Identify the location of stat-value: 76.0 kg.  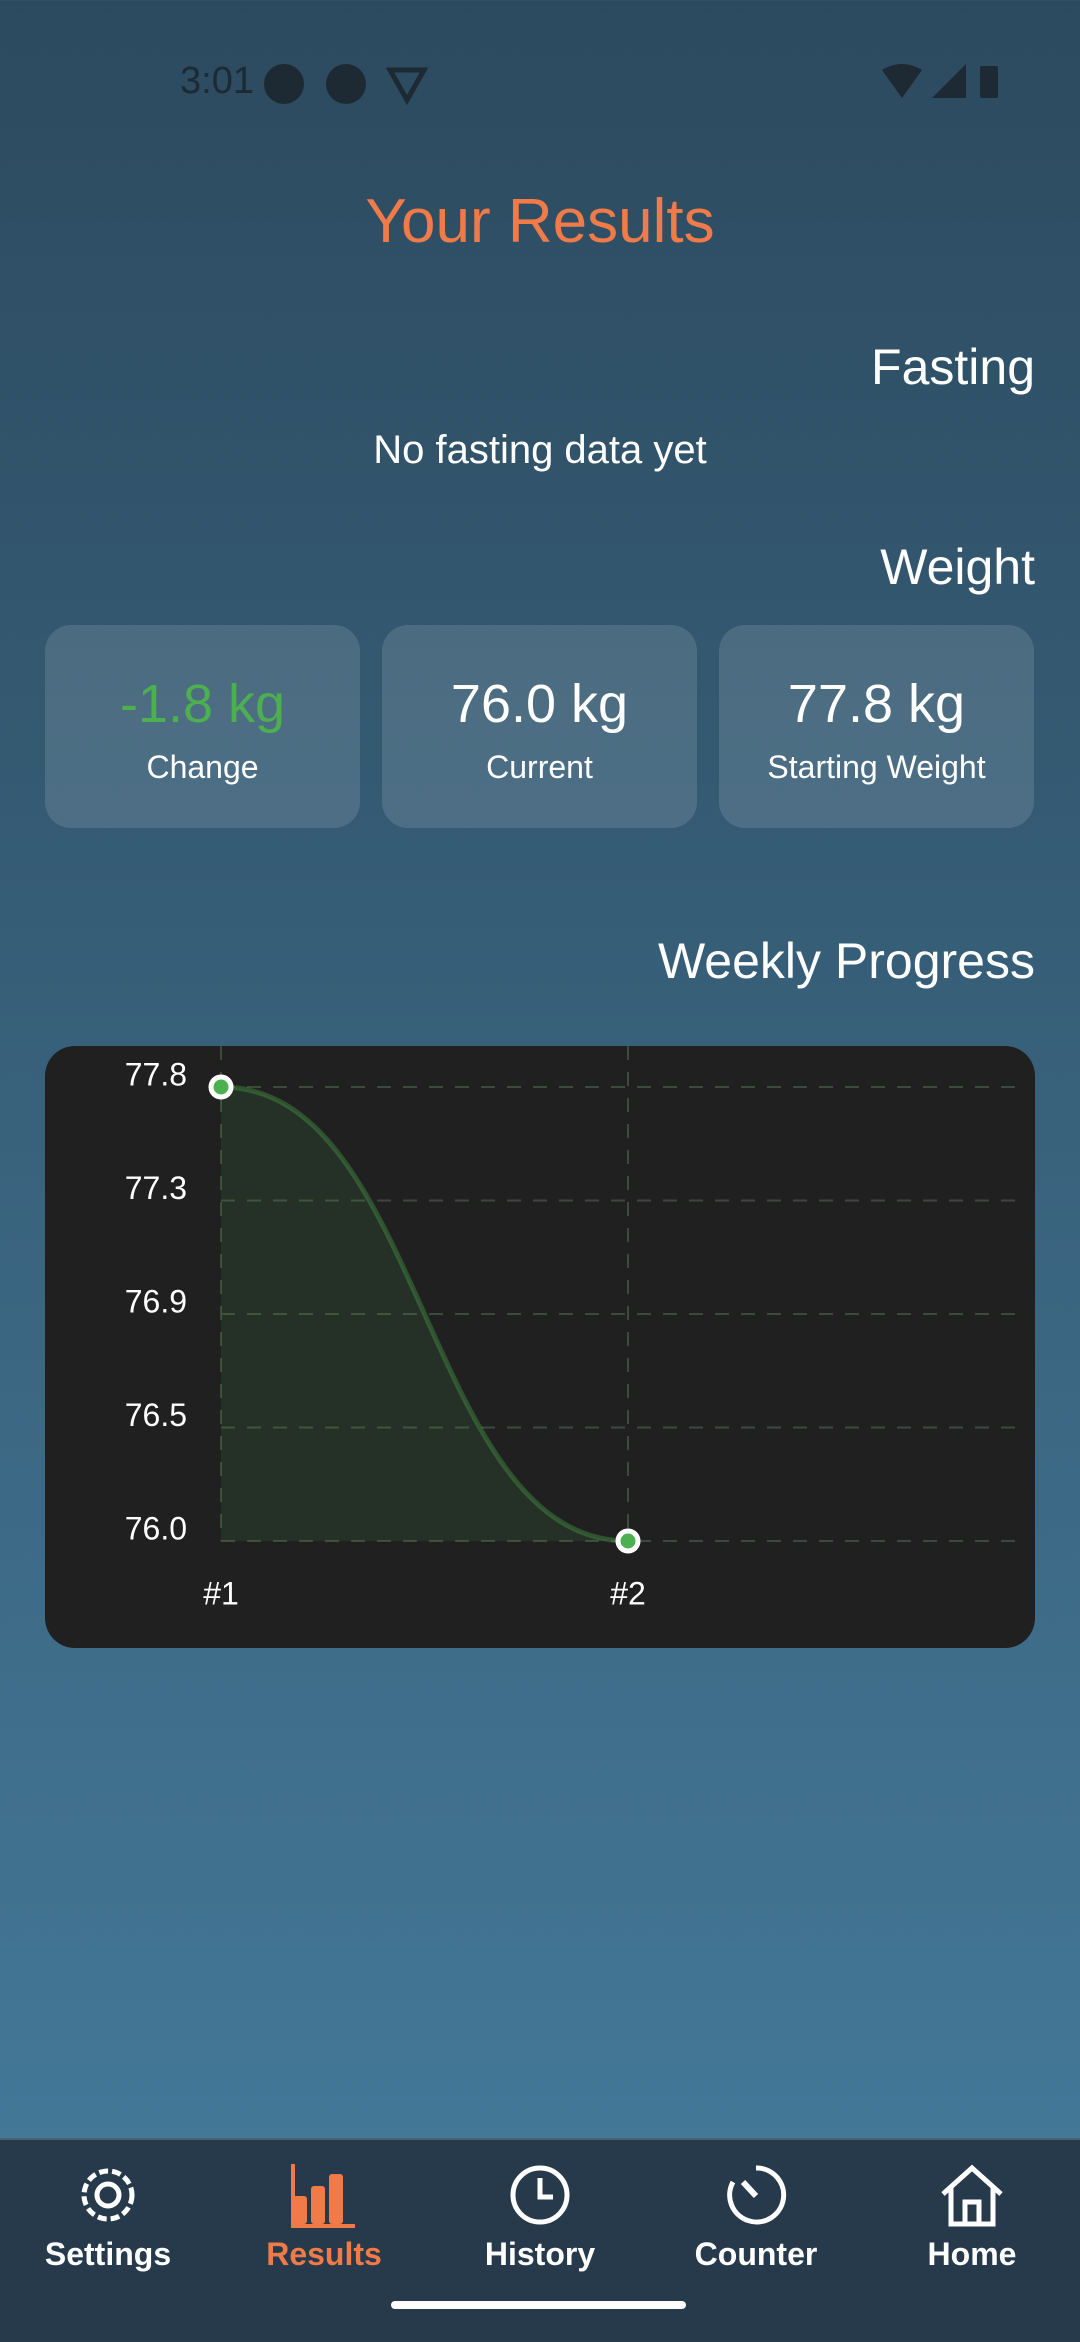
(539, 704).